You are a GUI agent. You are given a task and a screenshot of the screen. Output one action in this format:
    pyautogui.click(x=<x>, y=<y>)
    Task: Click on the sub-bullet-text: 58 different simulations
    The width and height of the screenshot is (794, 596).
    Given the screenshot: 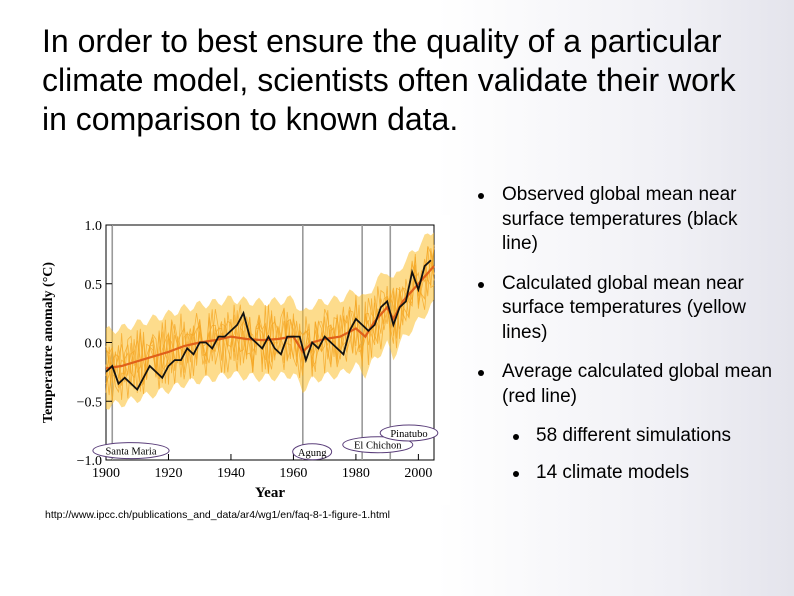 What is the action you would take?
    pyautogui.click(x=634, y=435)
    